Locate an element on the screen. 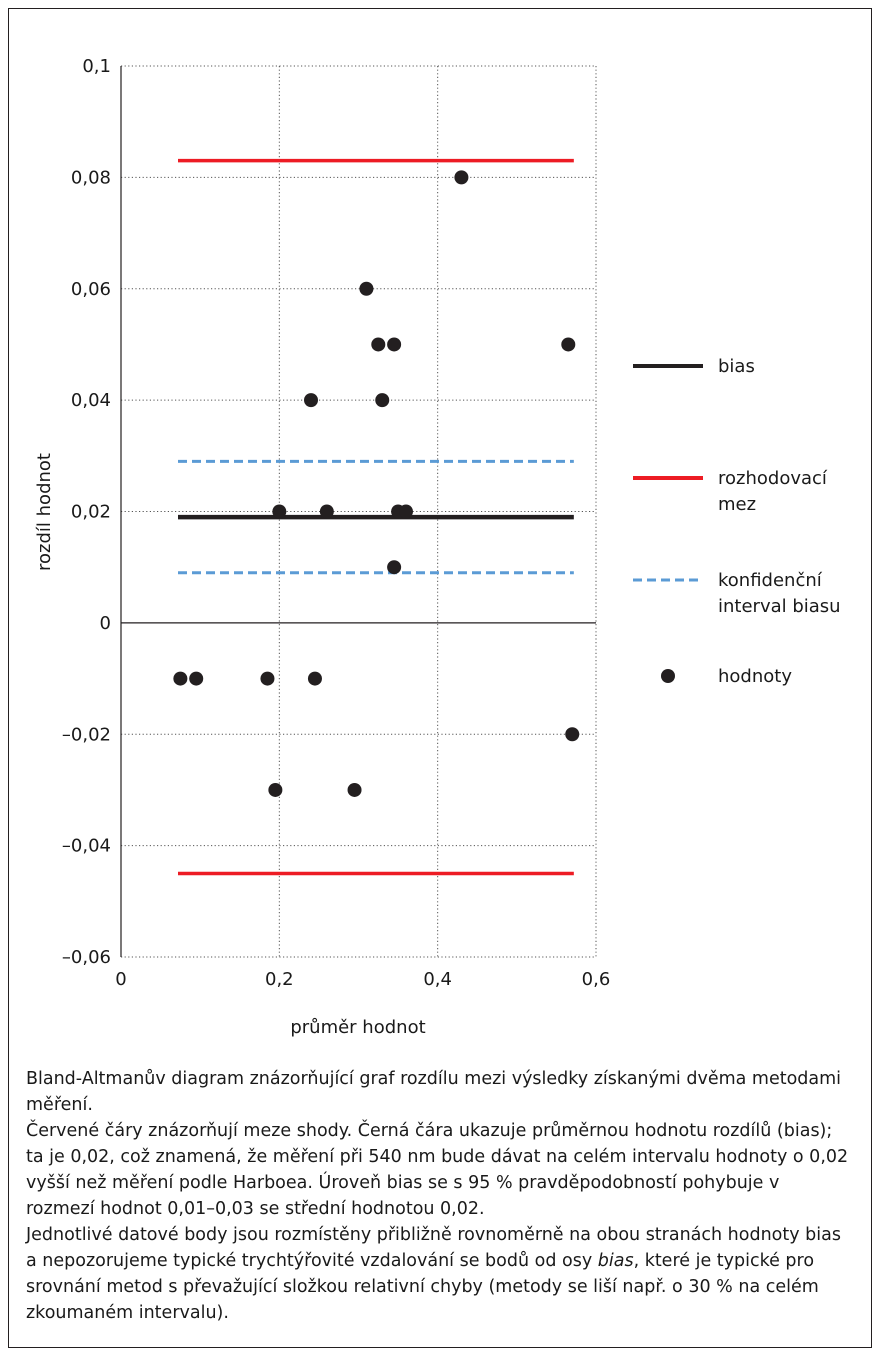 This screenshot has height=1356, width=880. y-tick-label: –0,02 is located at coordinates (86, 734).